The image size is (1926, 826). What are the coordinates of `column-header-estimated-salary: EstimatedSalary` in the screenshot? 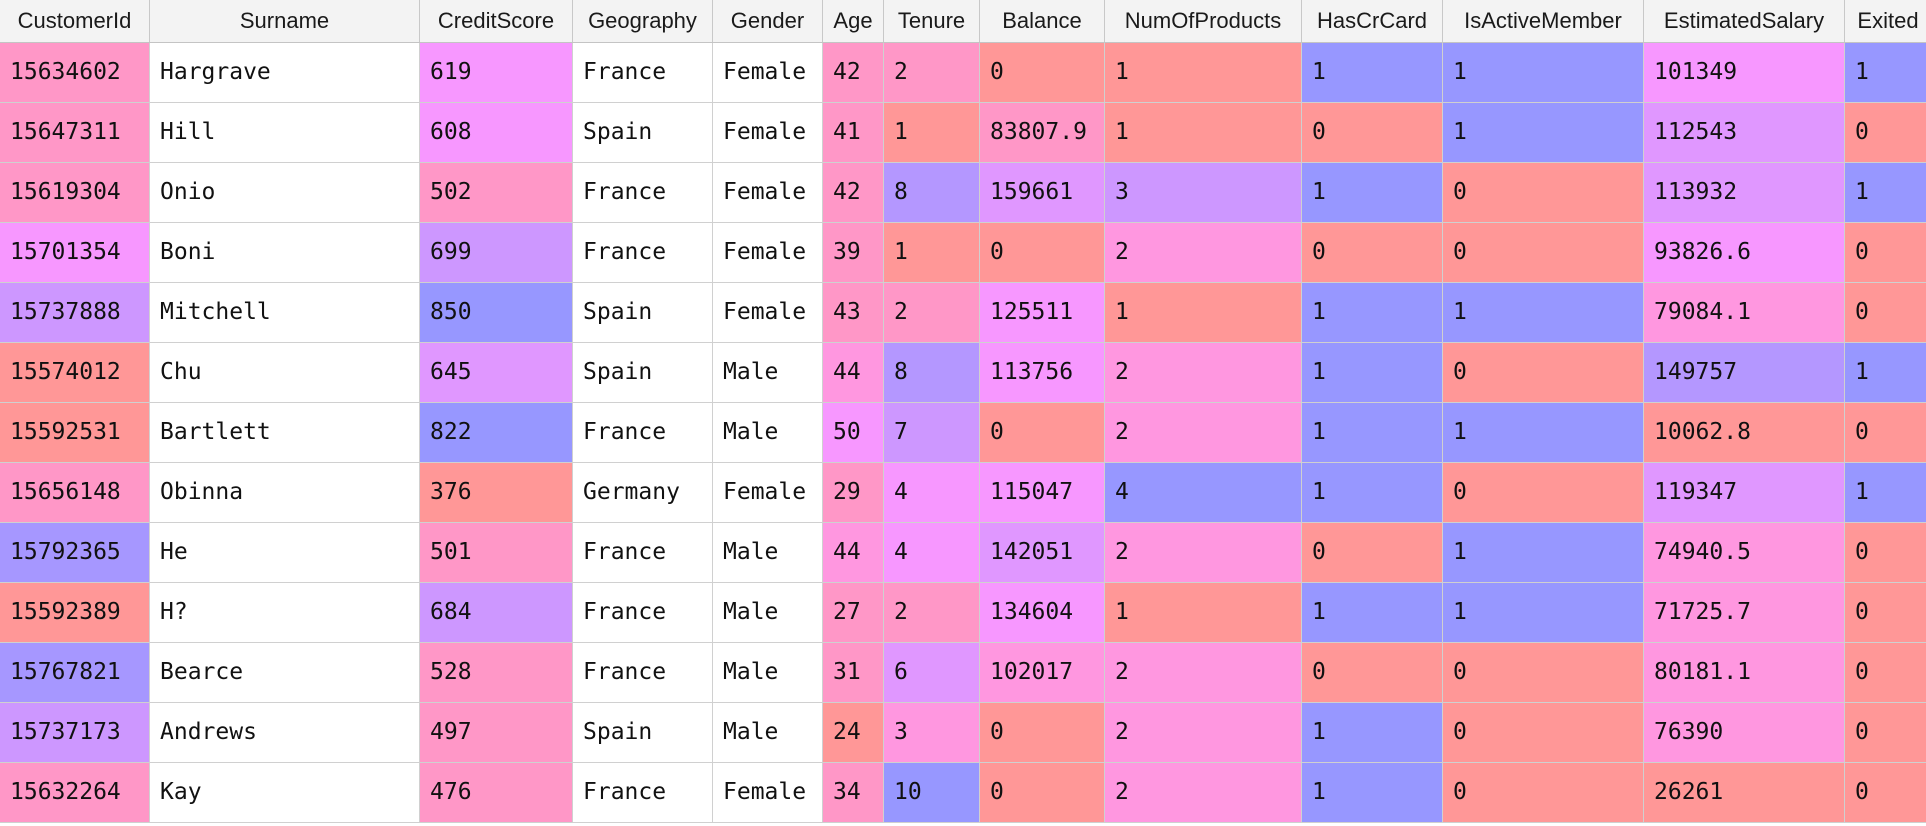 It's located at (1744, 21).